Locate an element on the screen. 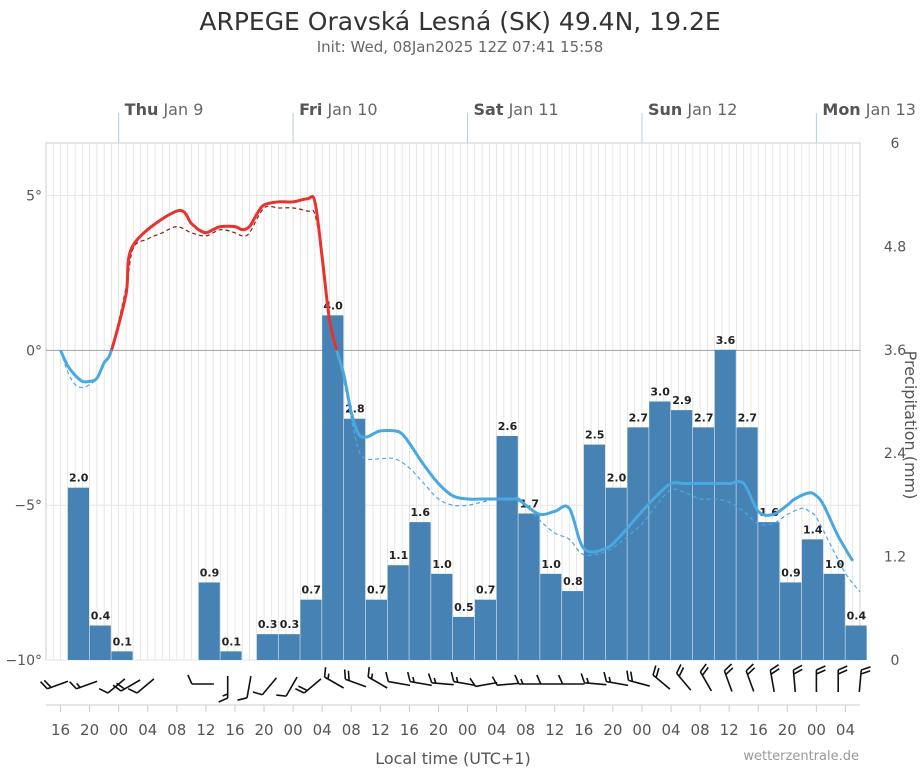  precip-bar-label: 2.0 is located at coordinates (79, 478).